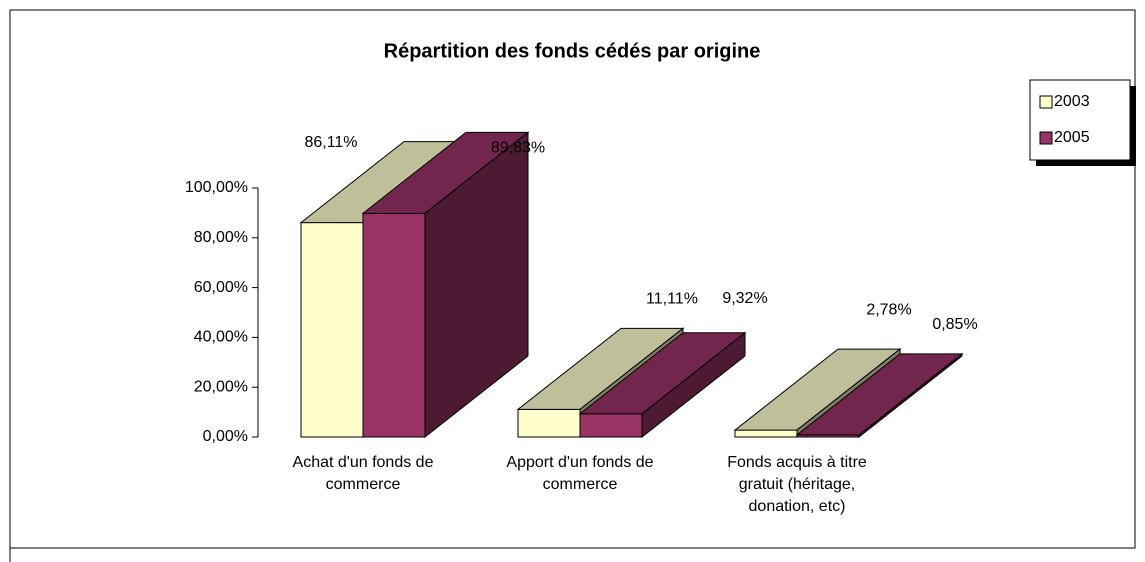 Image resolution: width=1145 pixels, height=562 pixels. I want to click on y-tick-label: 0,00%, so click(225, 436).